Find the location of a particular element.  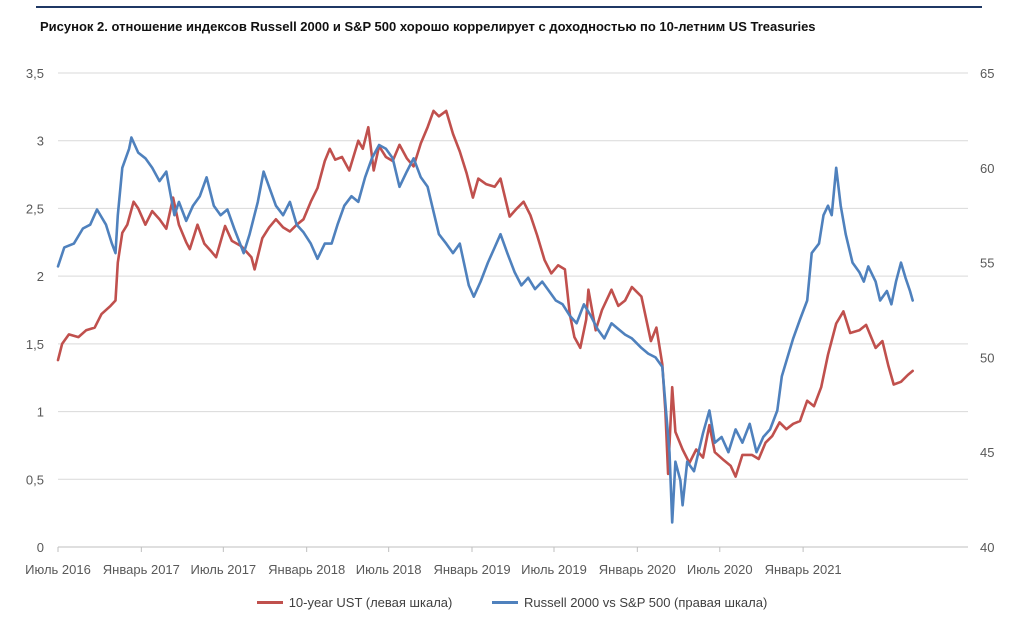

x-tick-label: Январь 2019 is located at coordinates (471, 569).